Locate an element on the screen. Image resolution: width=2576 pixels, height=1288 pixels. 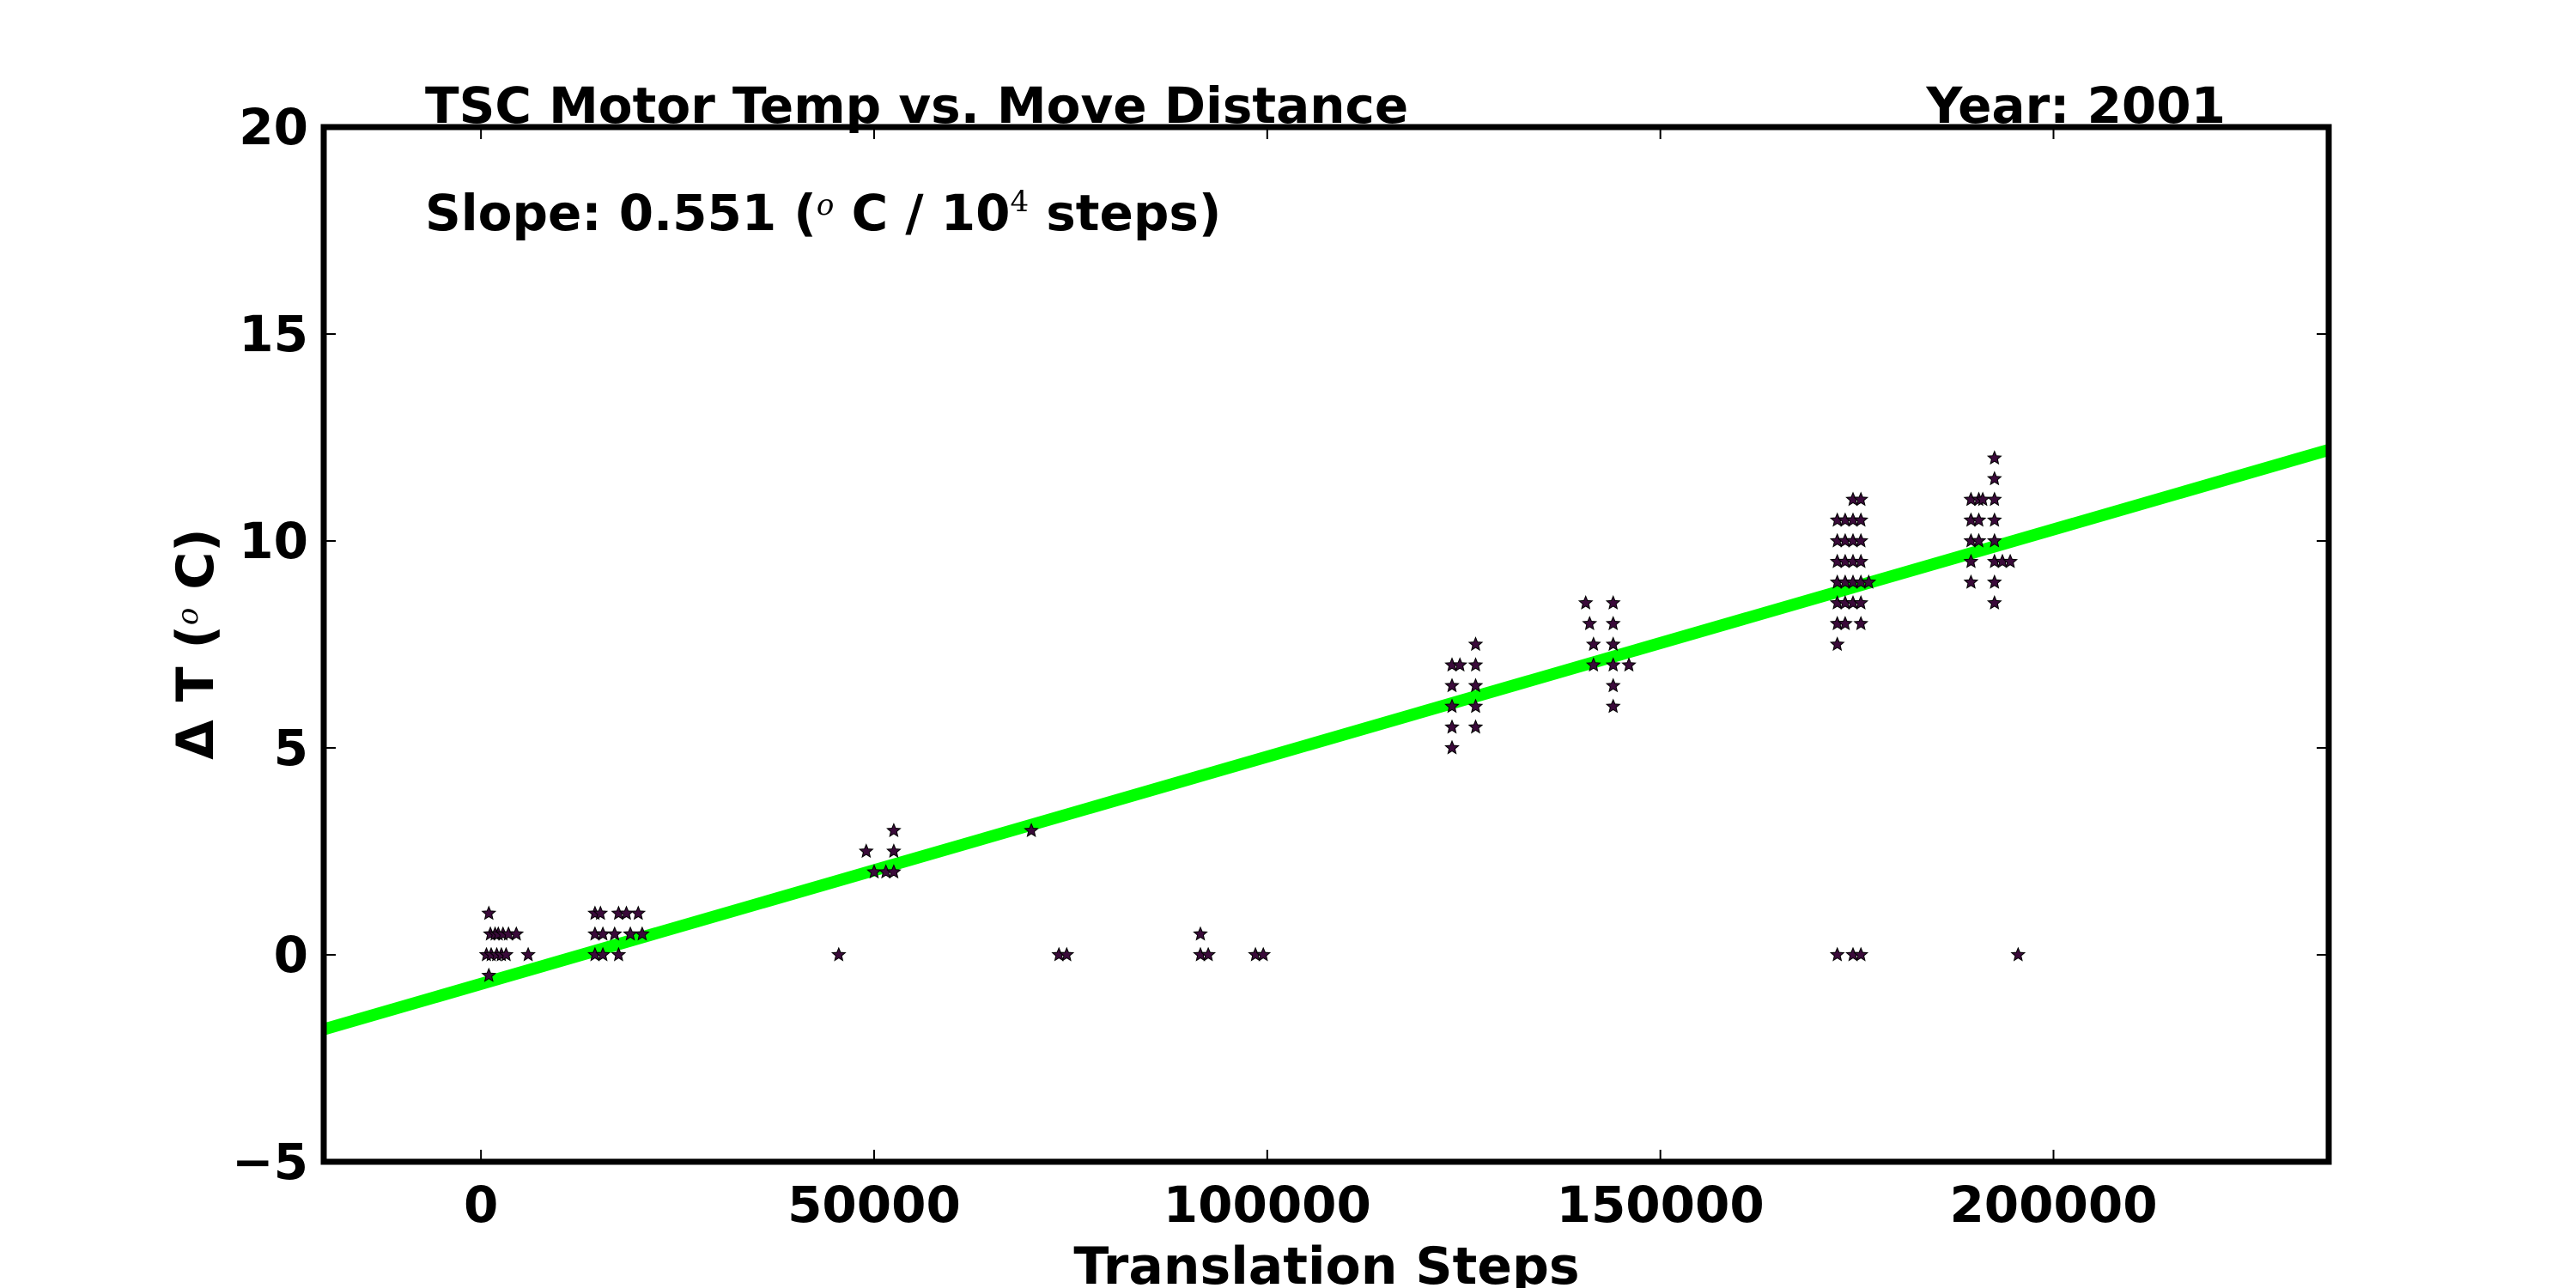
slope-annotation: Slope: 0.551 (o C / 104 steps) is located at coordinates (823, 213).